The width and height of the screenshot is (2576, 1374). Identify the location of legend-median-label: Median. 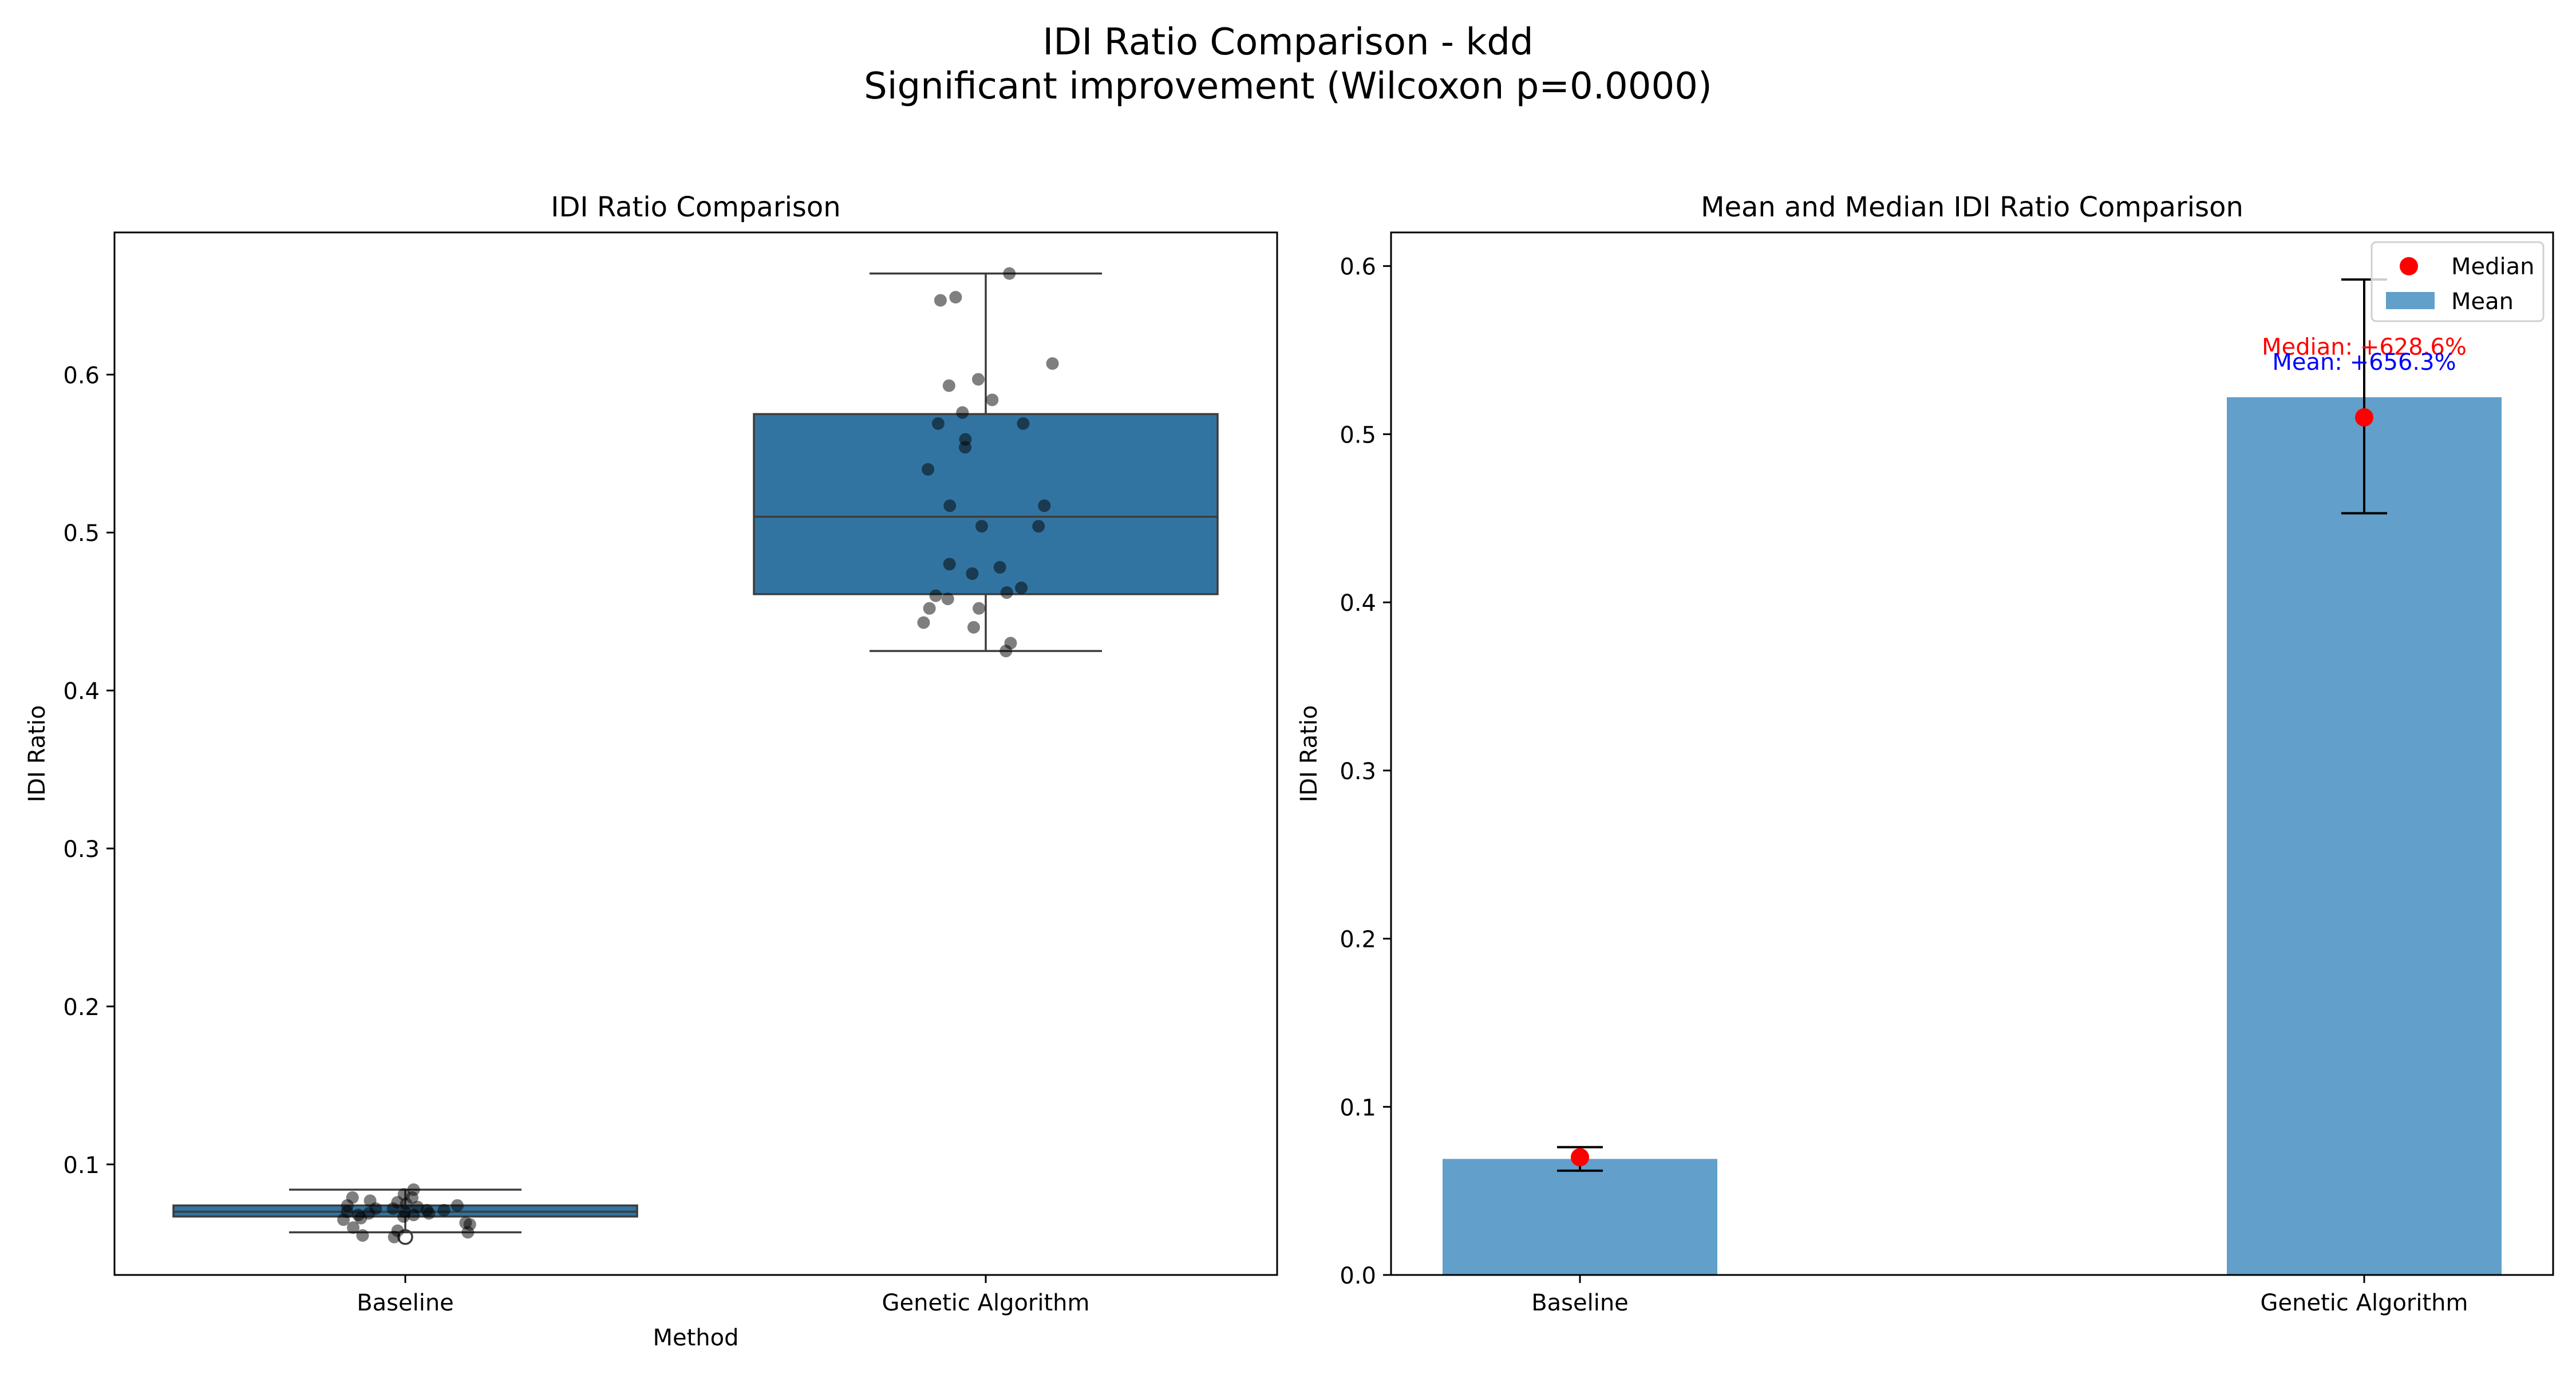
(2493, 267).